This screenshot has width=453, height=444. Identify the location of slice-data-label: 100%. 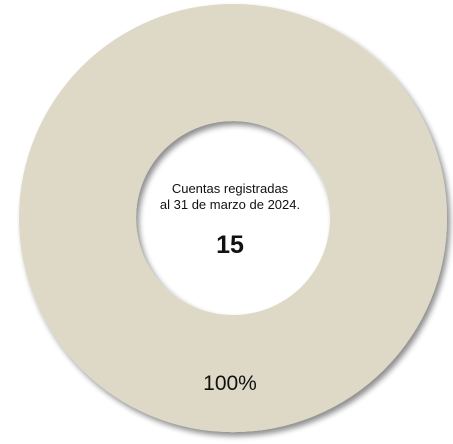
(230, 383).